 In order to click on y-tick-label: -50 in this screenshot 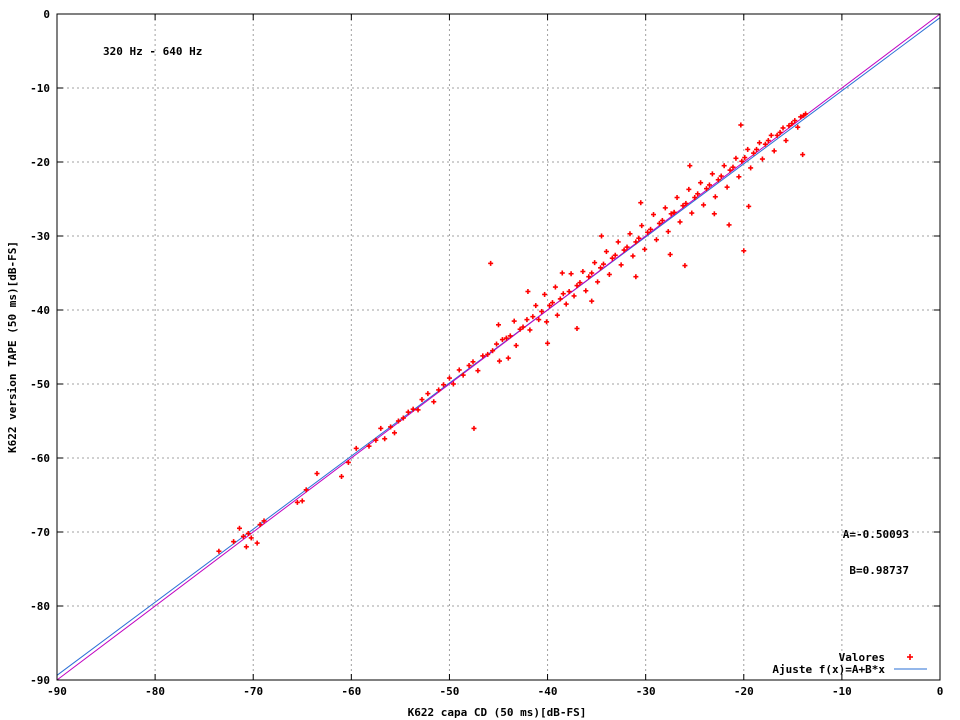, I will do `click(40, 384)`.